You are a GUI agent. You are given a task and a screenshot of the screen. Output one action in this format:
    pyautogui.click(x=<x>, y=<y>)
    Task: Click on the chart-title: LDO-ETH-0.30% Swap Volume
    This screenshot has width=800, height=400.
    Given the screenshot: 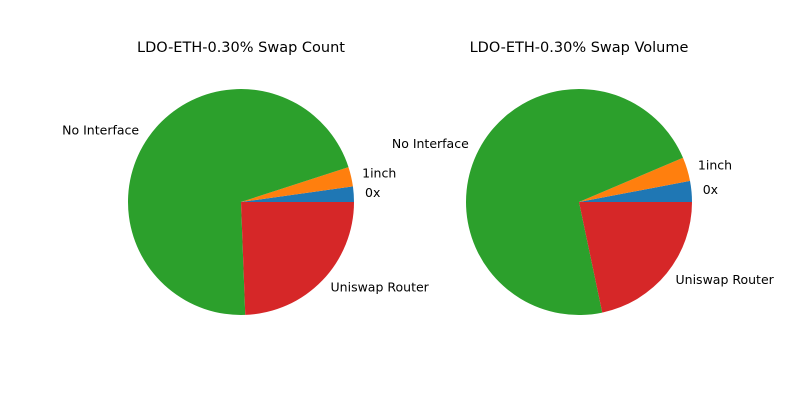 What is the action you would take?
    pyautogui.click(x=579, y=48)
    